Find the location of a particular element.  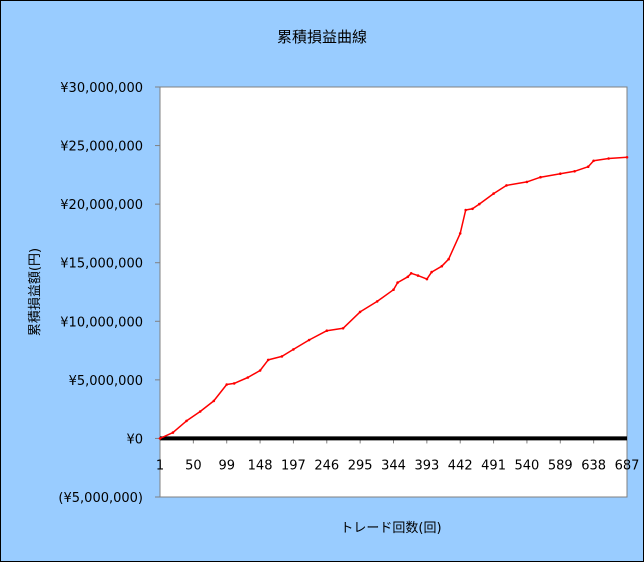

y-tick-label: ¥5,000,000 is located at coordinates (106, 381).